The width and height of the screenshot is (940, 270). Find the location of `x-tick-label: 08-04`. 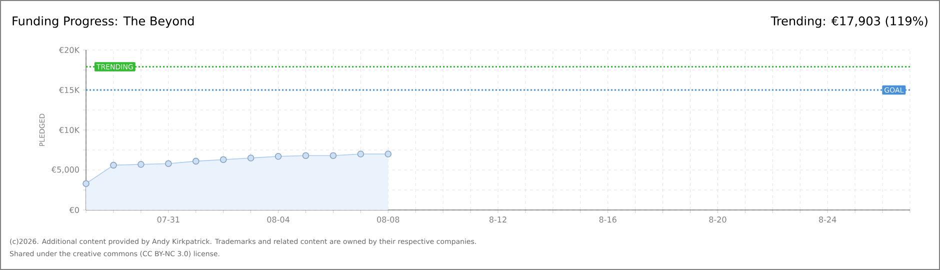

x-tick-label: 08-04 is located at coordinates (278, 219).